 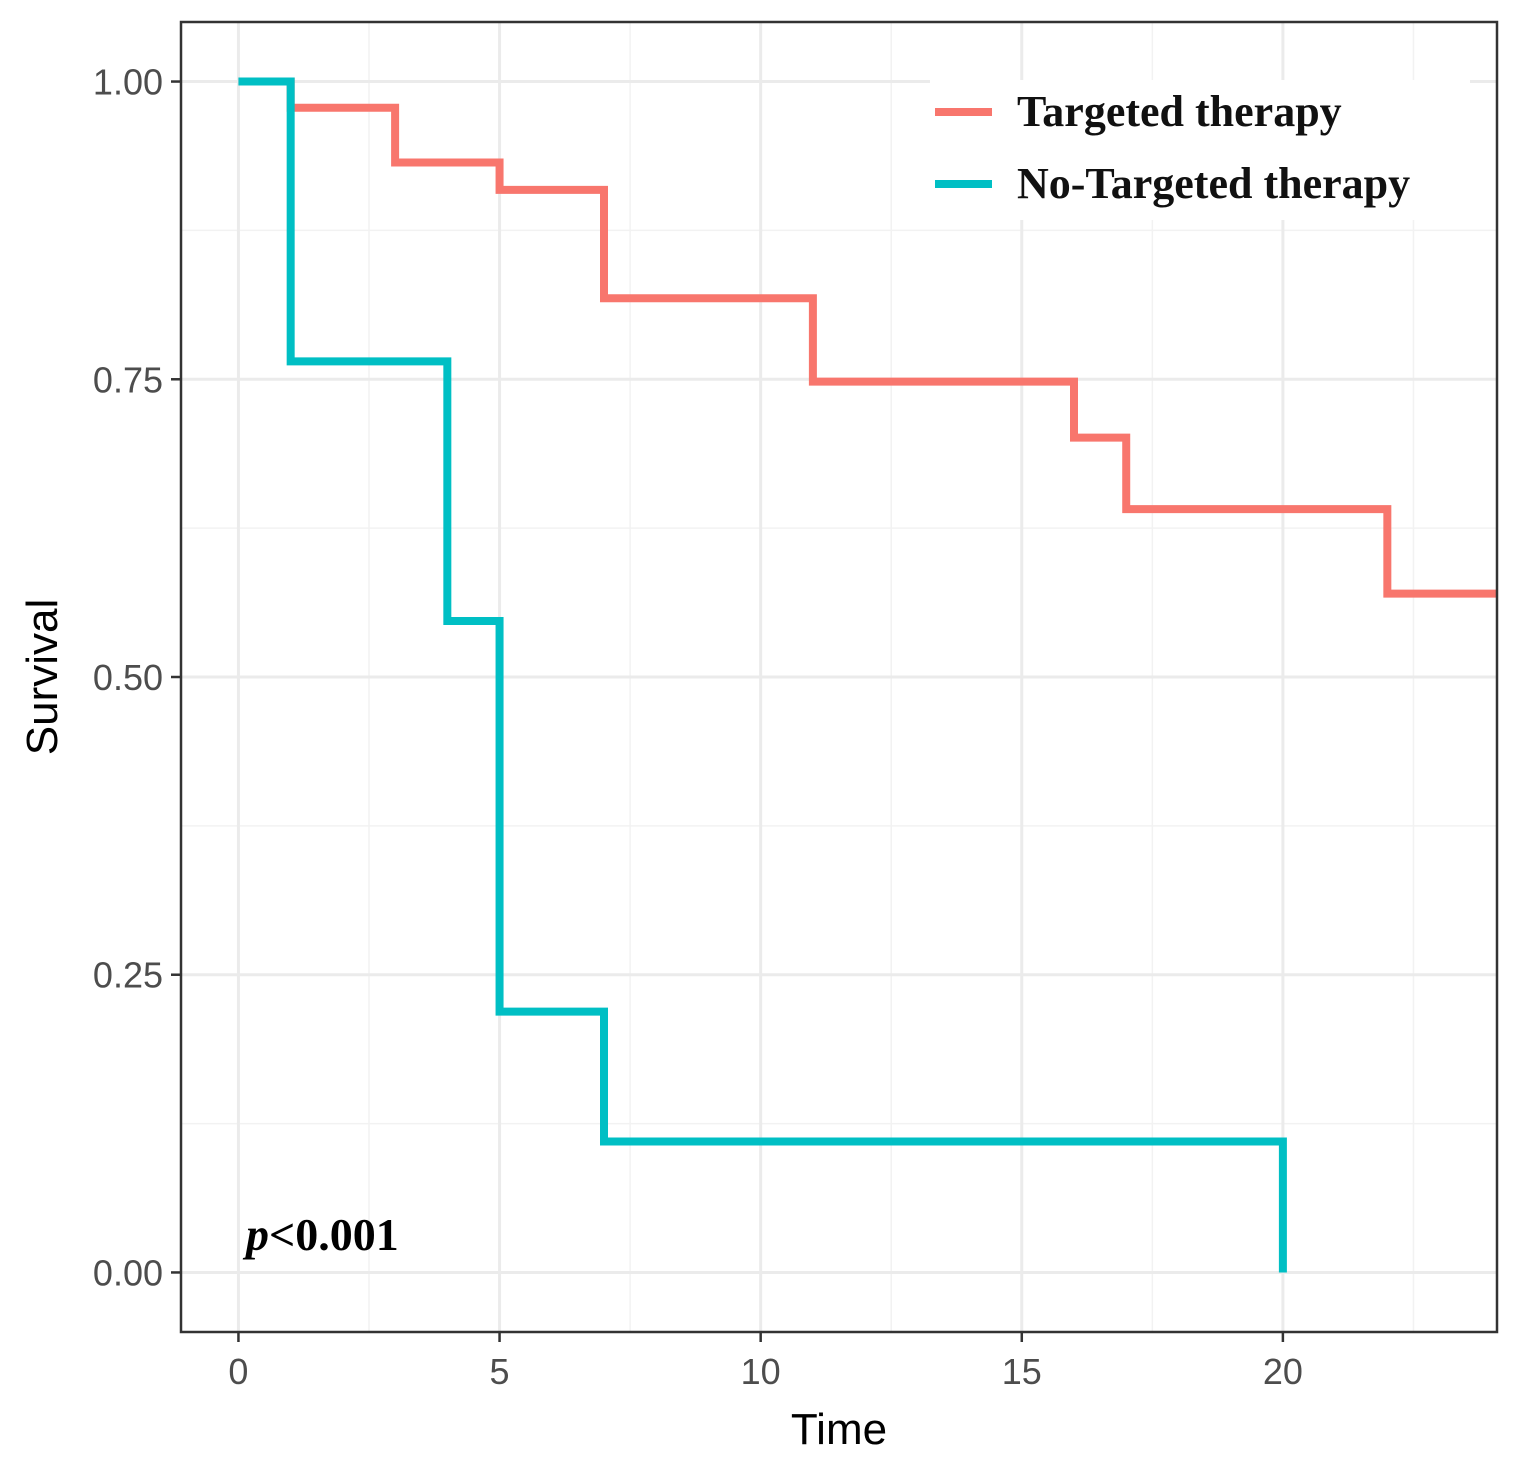 I want to click on legend: Targeted therapy No-Targeted therapy, so click(x=1172, y=147).